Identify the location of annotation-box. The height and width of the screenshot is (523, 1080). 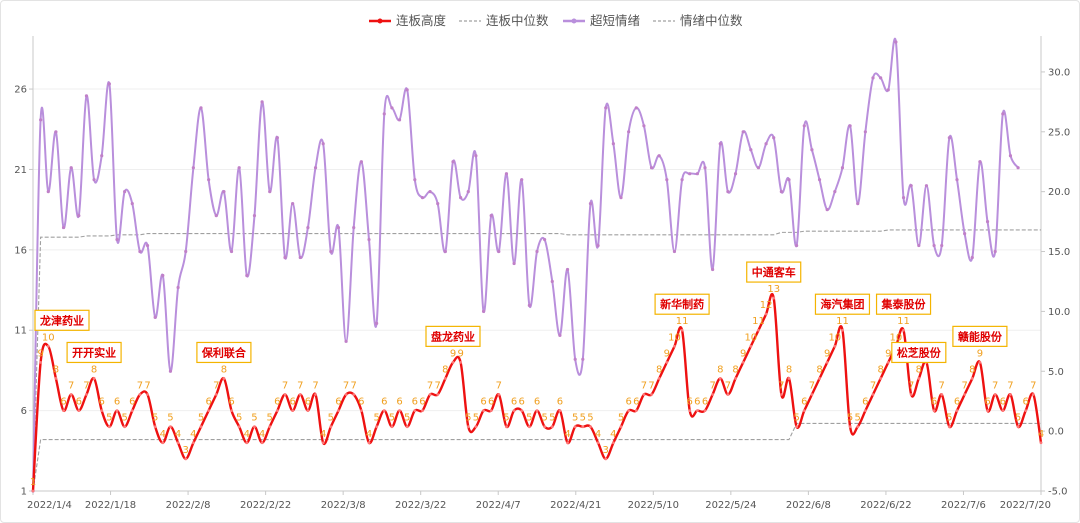
(224, 352).